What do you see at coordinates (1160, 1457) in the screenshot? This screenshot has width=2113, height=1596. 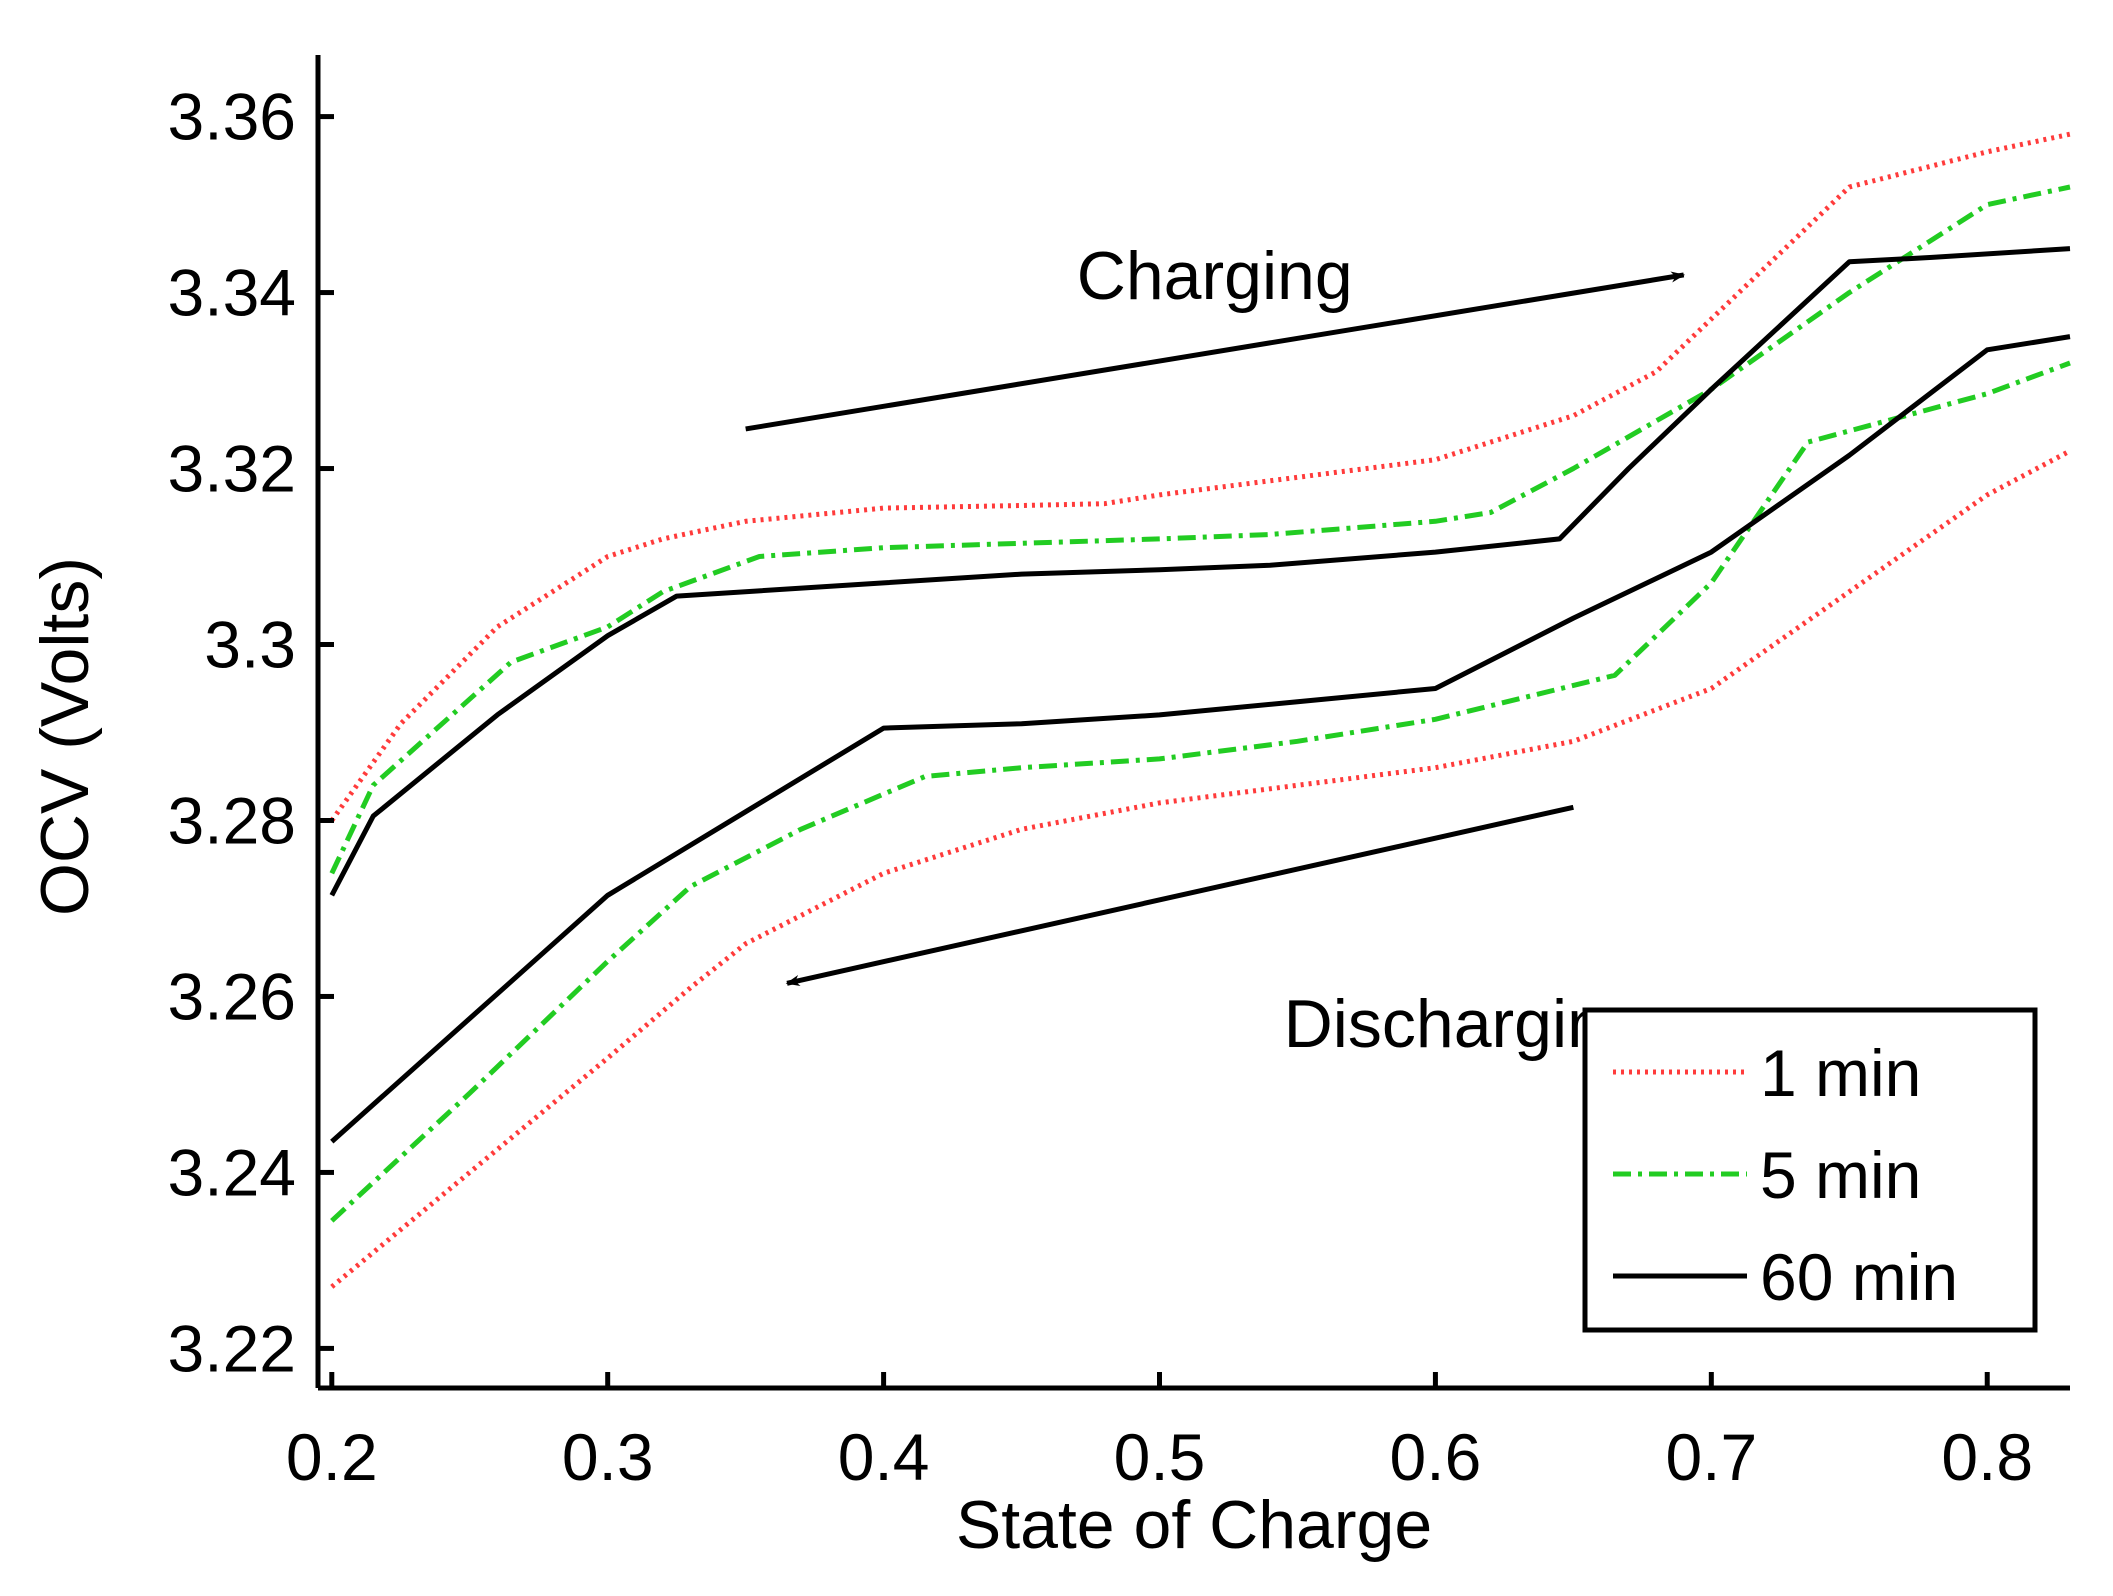 I see `x-tick-label: 0.5` at bounding box center [1160, 1457].